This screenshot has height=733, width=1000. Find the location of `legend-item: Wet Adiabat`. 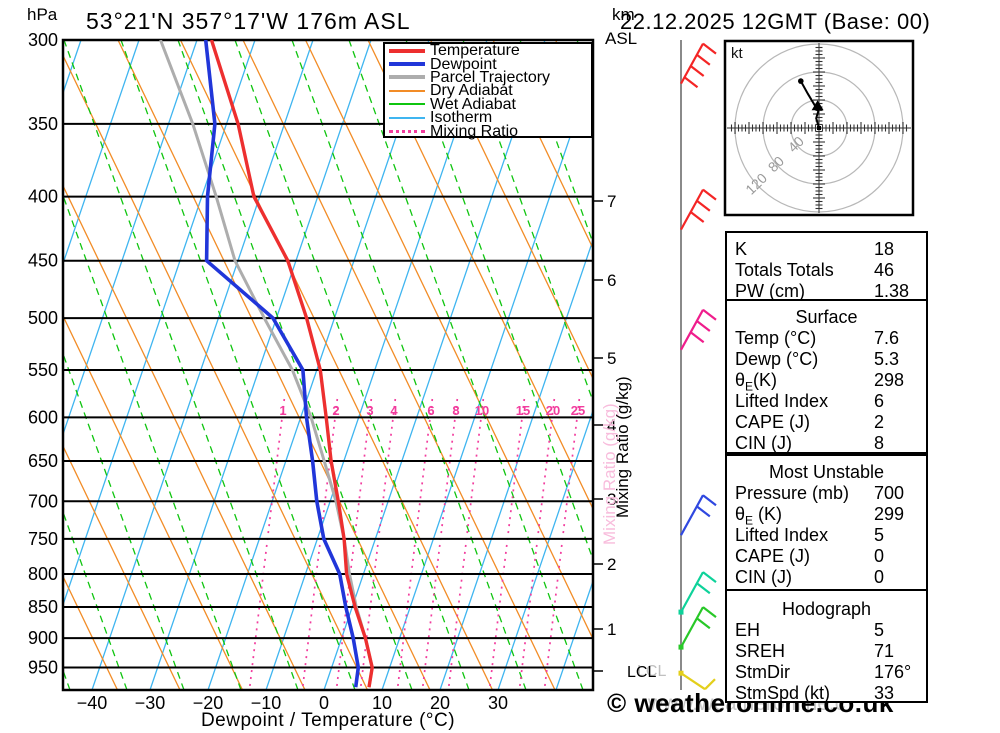

legend-item: Wet Adiabat is located at coordinates (488, 104).